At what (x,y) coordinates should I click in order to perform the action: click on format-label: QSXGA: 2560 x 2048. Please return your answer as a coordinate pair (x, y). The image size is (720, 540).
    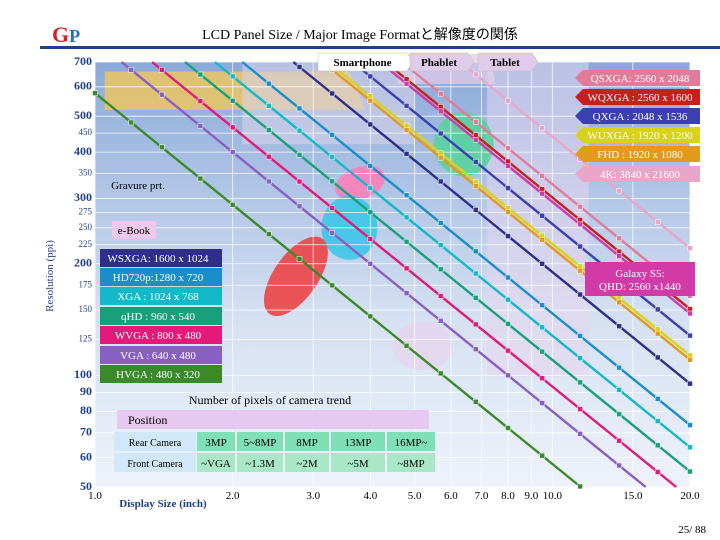
    Looking at the image, I should click on (640, 79).